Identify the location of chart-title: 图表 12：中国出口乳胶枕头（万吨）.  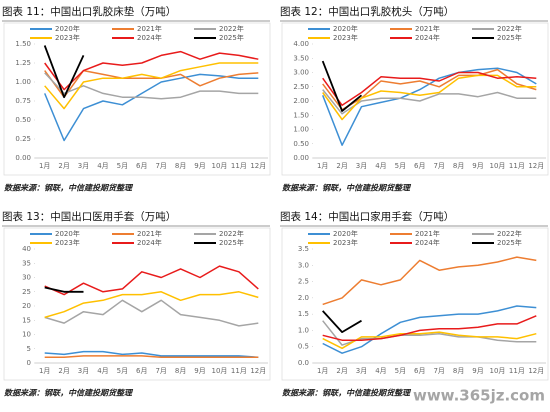
(367, 11).